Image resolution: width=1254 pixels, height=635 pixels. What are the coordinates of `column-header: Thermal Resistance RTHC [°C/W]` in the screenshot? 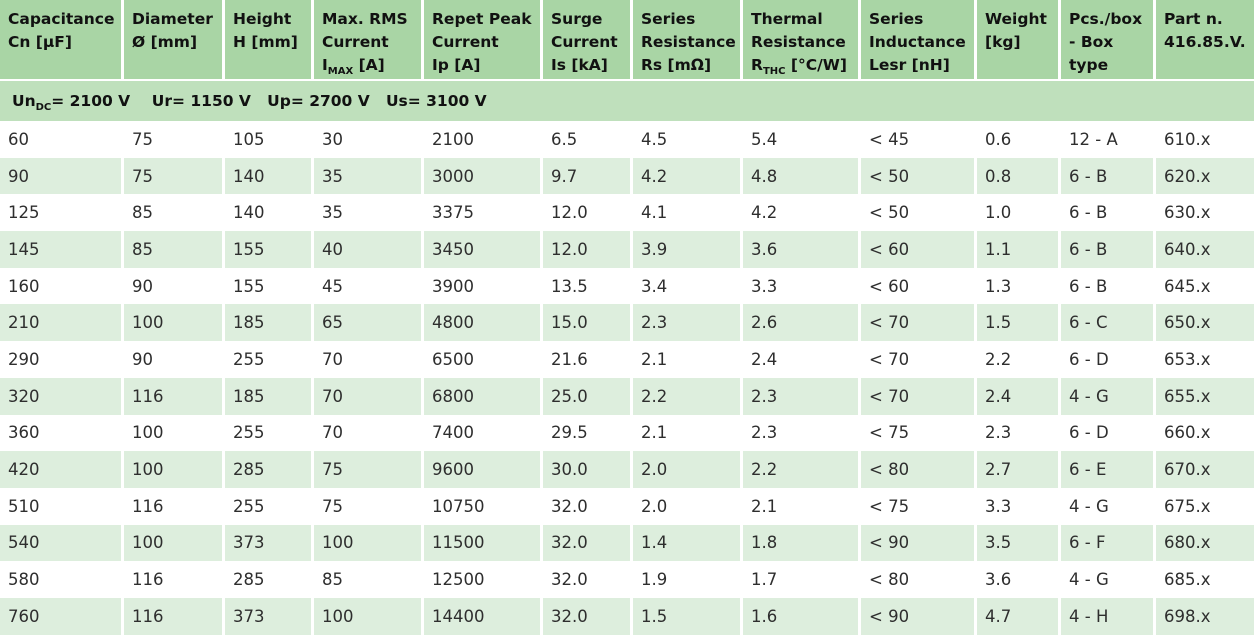 It's located at (802, 40).